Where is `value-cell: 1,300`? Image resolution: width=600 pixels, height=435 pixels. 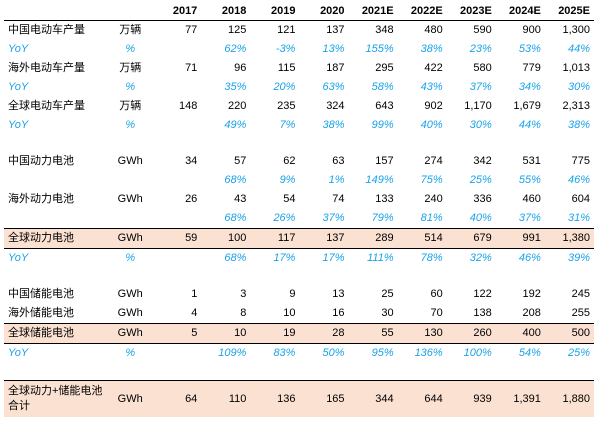 value-cell: 1,300 is located at coordinates (576, 30).